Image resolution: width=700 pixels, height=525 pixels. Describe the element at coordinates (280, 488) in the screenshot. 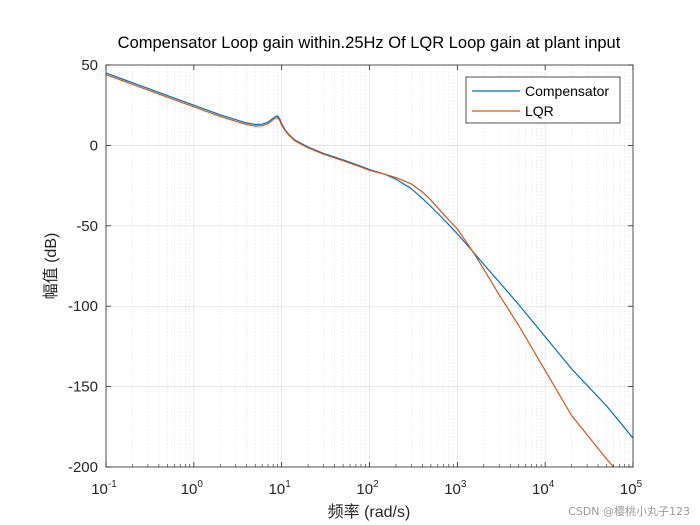

I see `x-tick-label: 10¹` at that location.